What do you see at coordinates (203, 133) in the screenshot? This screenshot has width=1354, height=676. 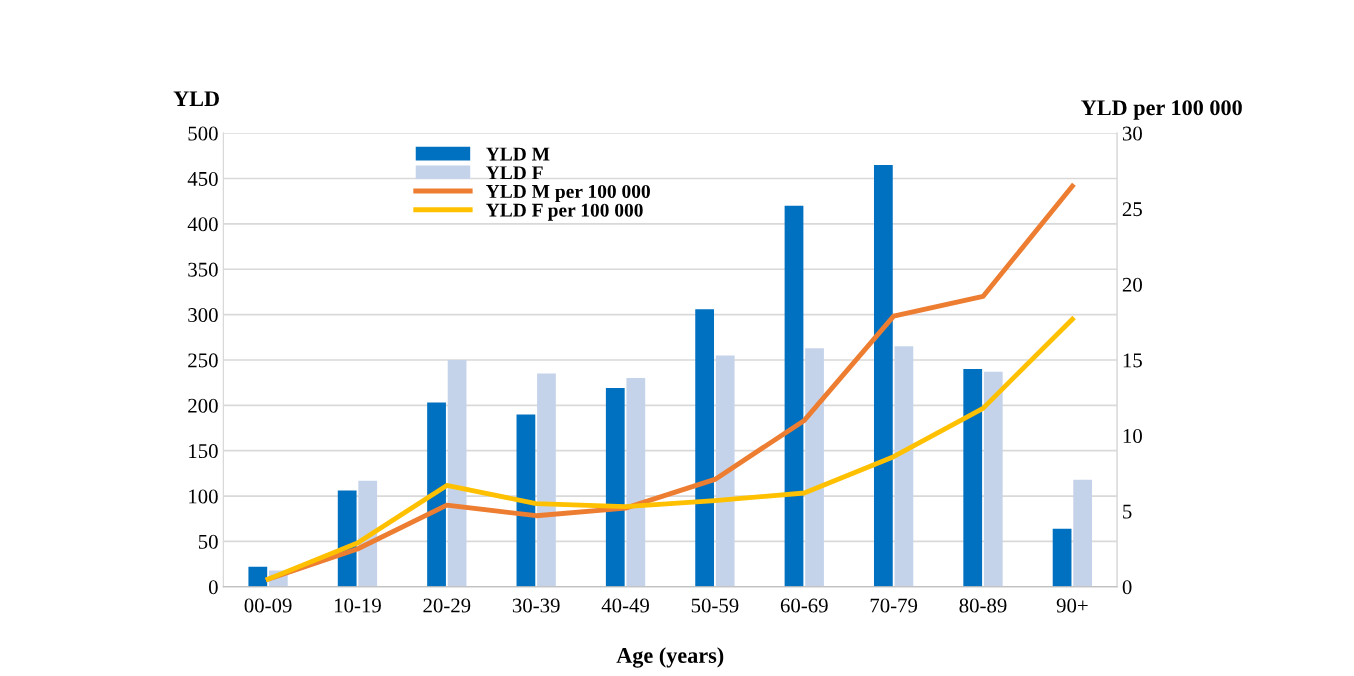 I see `y-tick-label: 500` at bounding box center [203, 133].